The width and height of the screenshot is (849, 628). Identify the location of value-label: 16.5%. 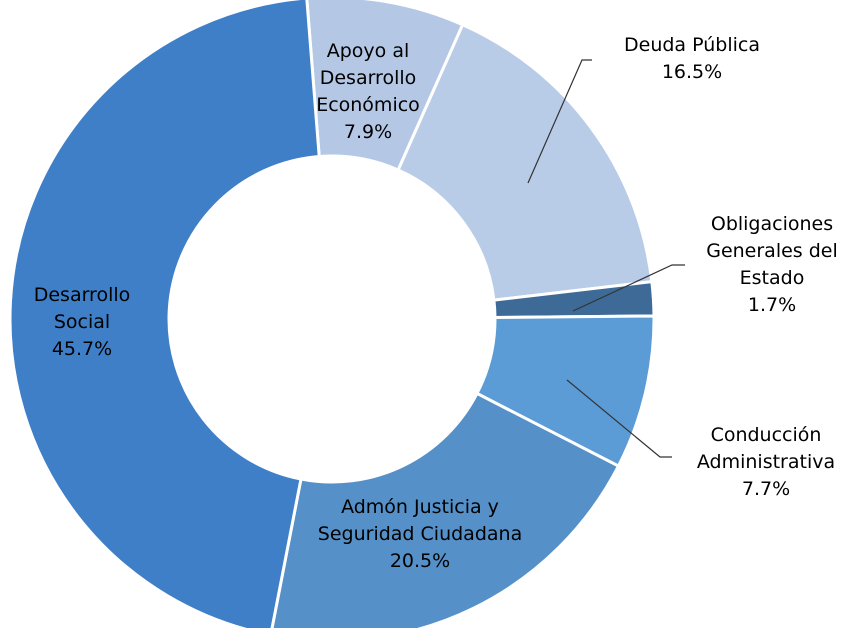
(692, 72).